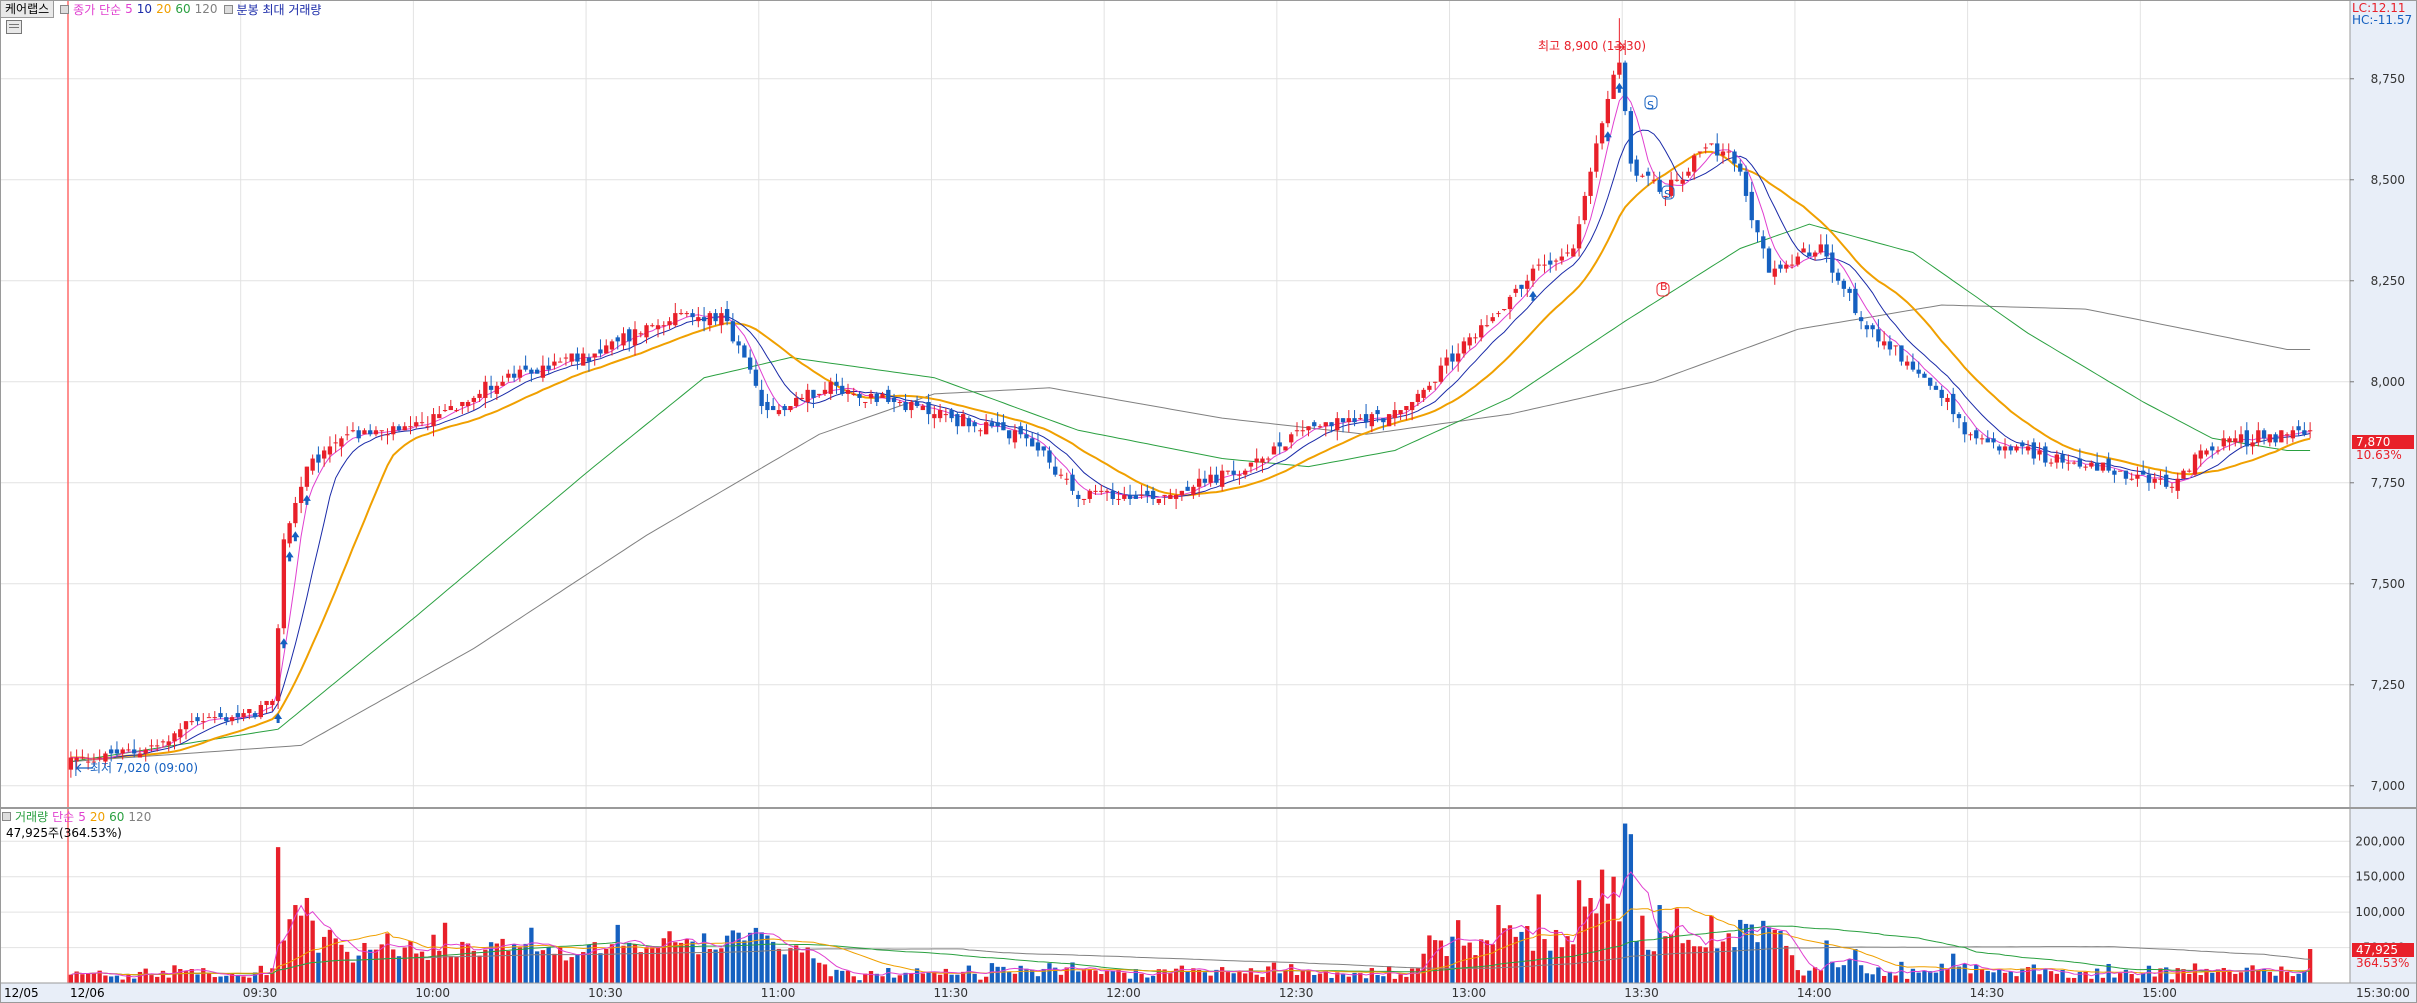 The image size is (2417, 1003). I want to click on period-label: 분봉 최대 거래량, so click(279, 9).